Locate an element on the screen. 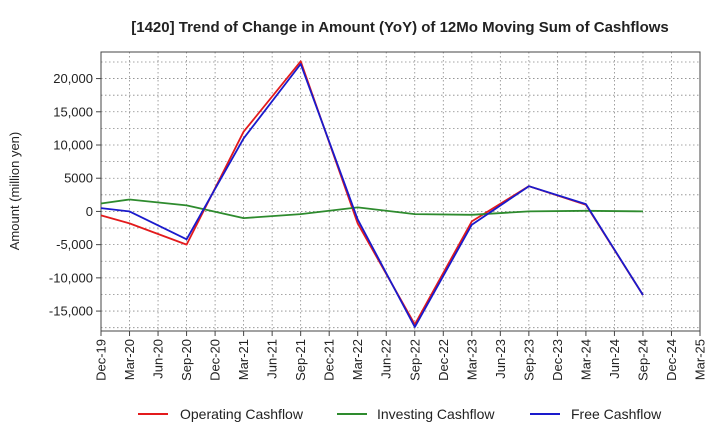  y-axis-label: Amount (million yen) is located at coordinates (14, 191).